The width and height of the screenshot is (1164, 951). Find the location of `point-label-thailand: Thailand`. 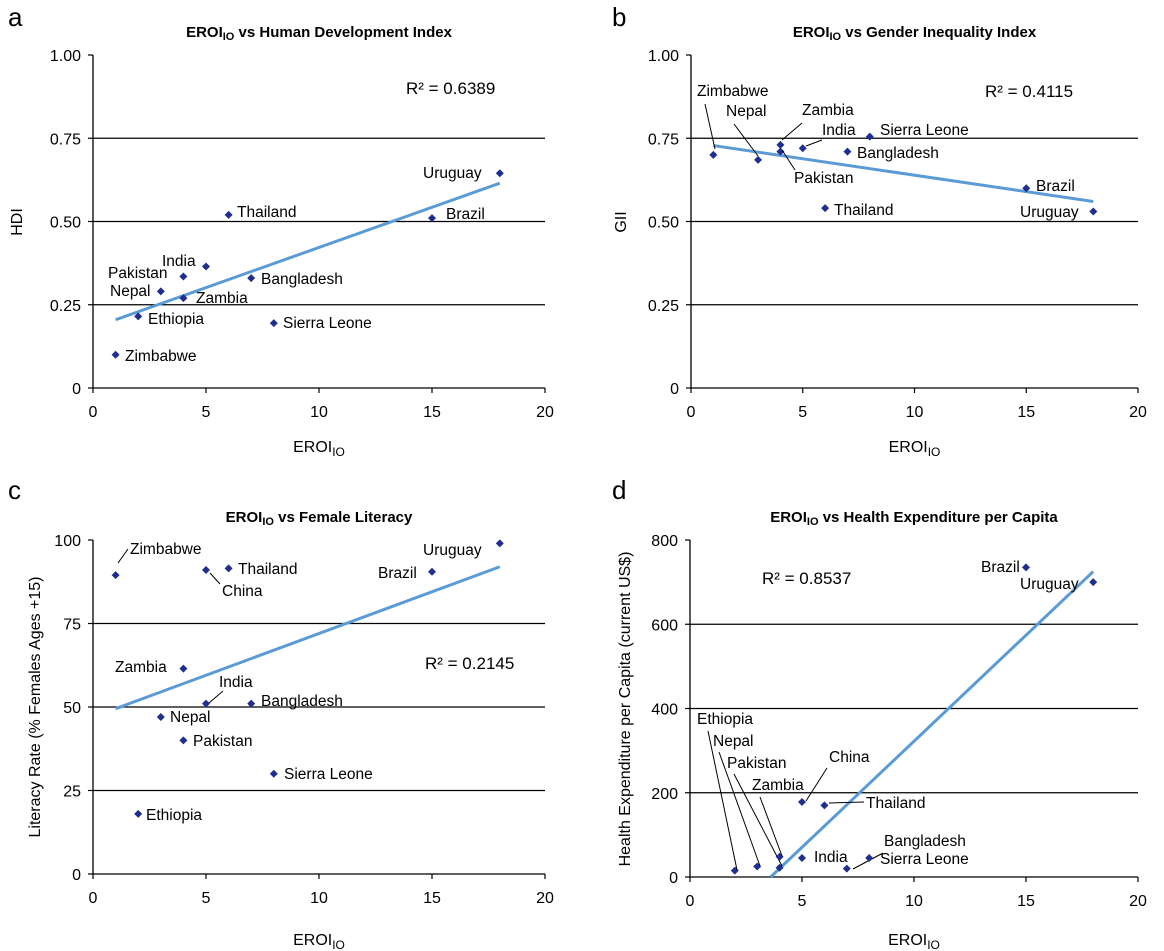

point-label-thailand: Thailand is located at coordinates (266, 212).